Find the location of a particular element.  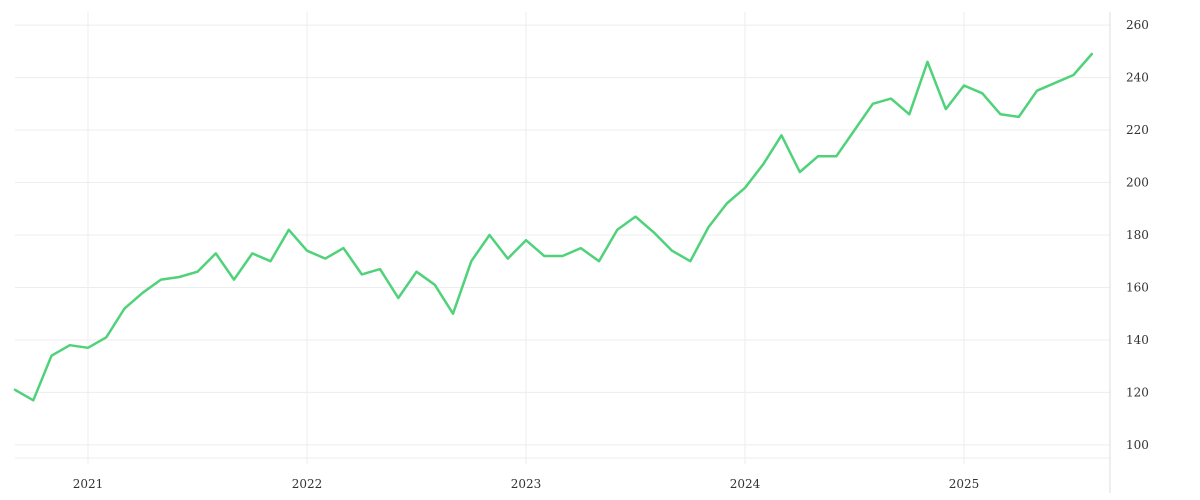

y-tick-label: 180 is located at coordinates (1137, 235).